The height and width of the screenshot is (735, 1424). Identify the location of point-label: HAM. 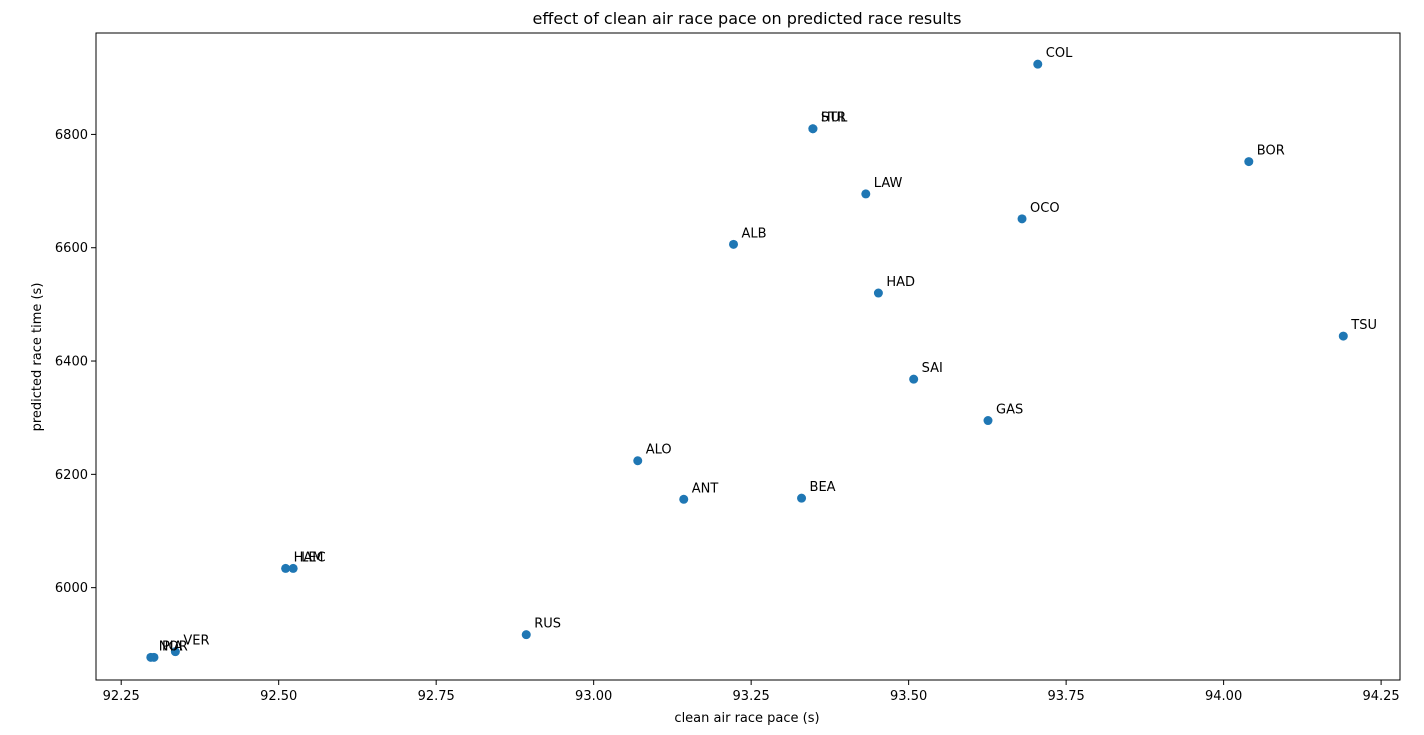
(309, 557).